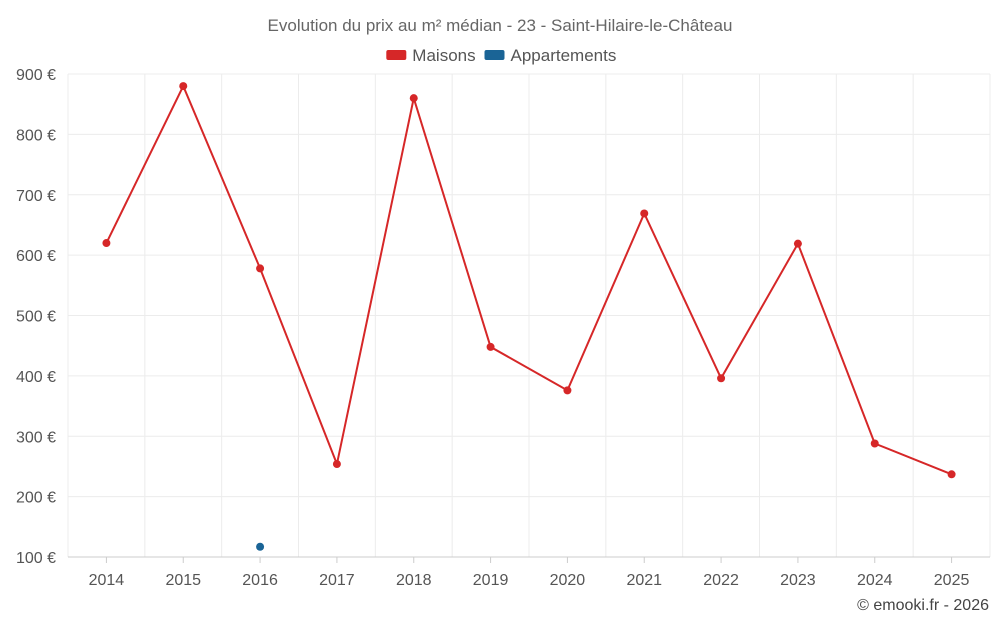 The width and height of the screenshot is (1000, 625). I want to click on x-tick-label: 2018, so click(414, 580).